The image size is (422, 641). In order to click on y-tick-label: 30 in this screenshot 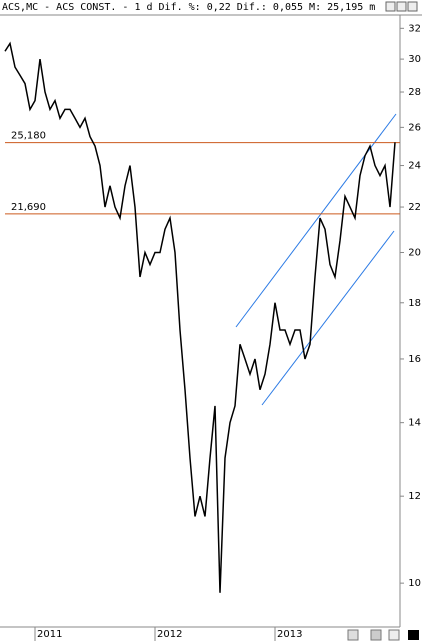, I will do `click(414, 59)`.